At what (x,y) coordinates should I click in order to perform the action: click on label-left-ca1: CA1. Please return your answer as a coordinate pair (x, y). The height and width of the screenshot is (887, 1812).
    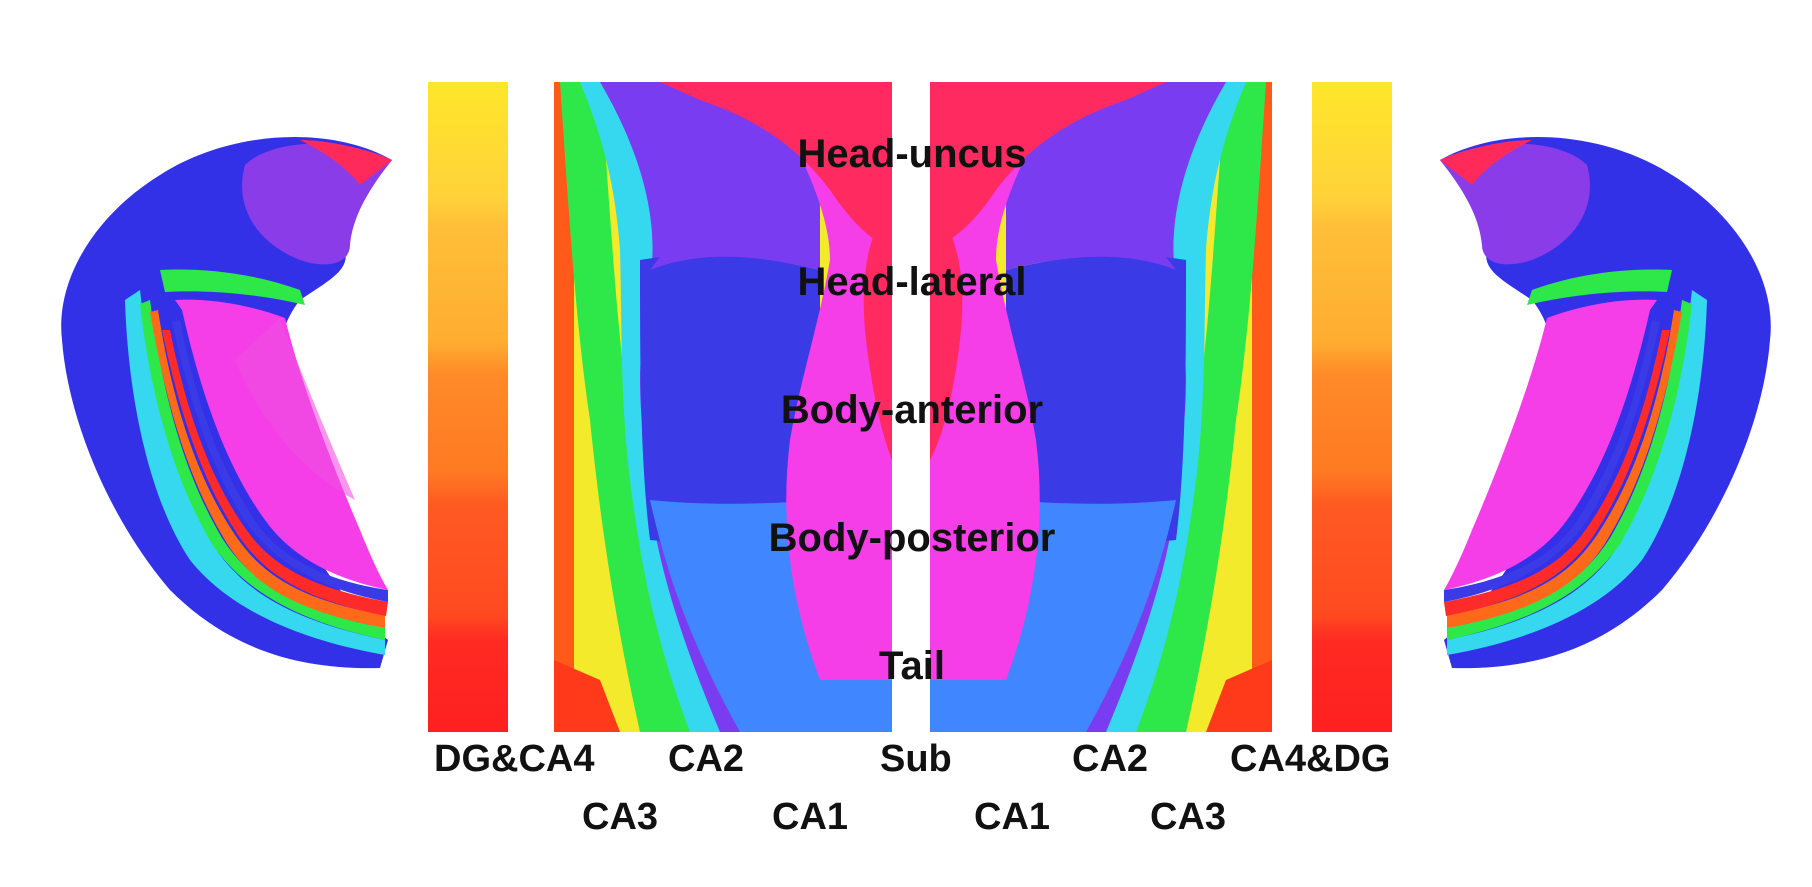
    Looking at the image, I should click on (810, 817).